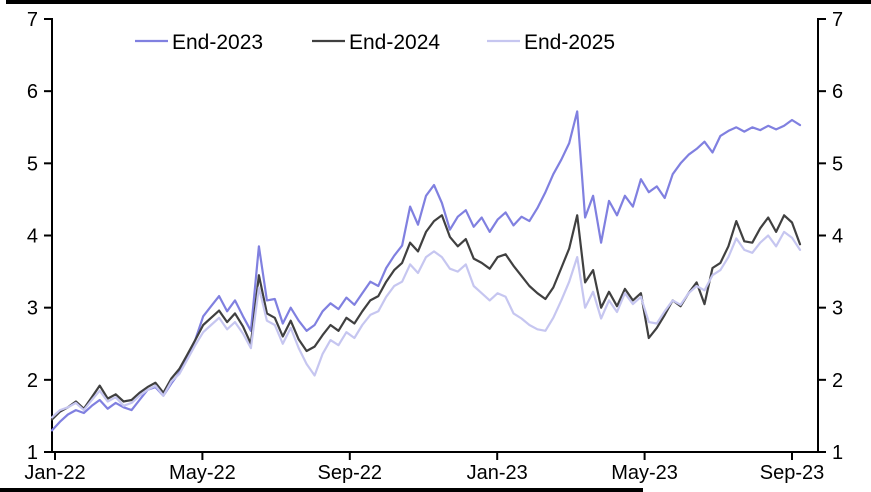 This screenshot has height=492, width=871. Describe the element at coordinates (837, 92) in the screenshot. I see `y-tick-label-right: 6` at that location.